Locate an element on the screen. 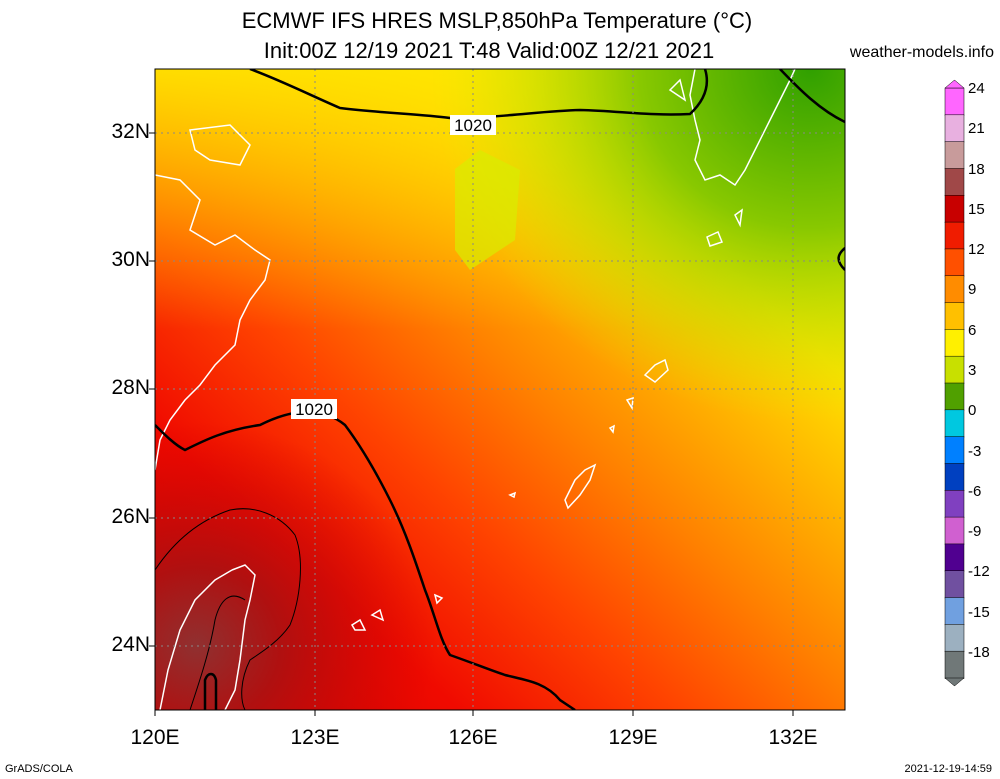  lat-label-32n: 32N is located at coordinates (130, 131).